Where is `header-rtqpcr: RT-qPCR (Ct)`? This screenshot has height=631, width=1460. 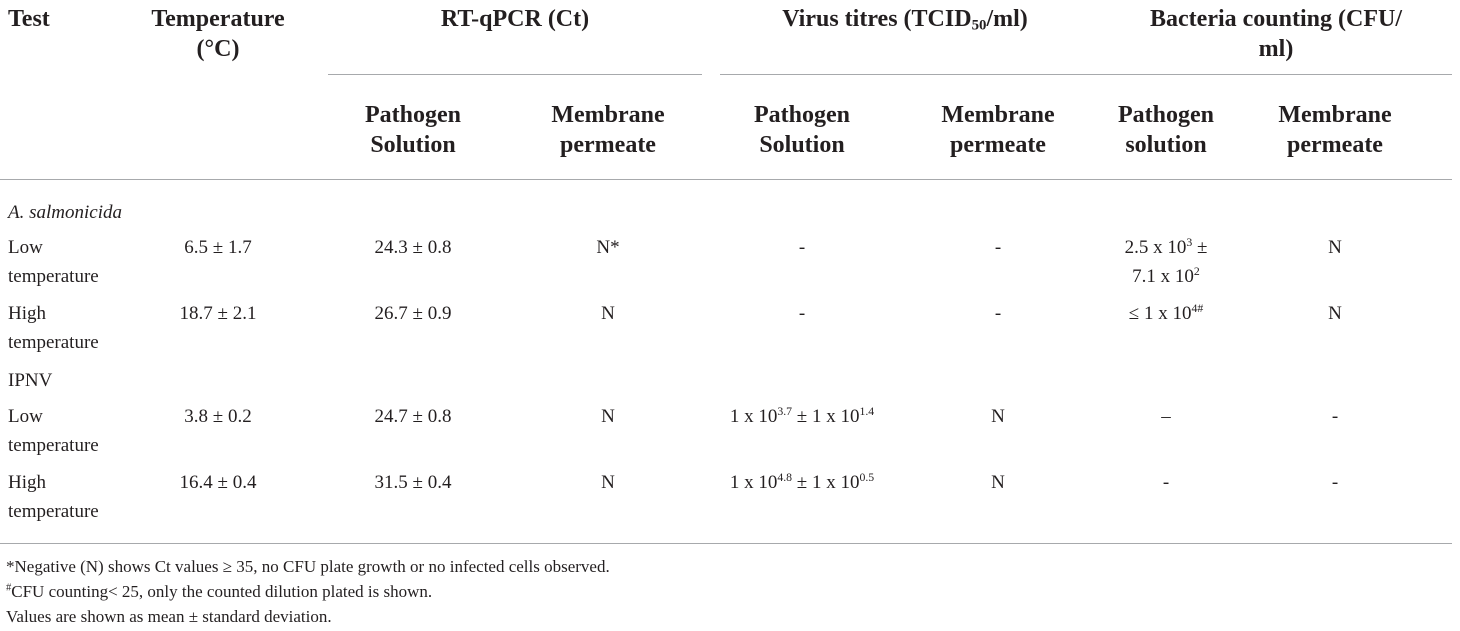 header-rtqpcr: RT-qPCR (Ct) is located at coordinates (515, 19).